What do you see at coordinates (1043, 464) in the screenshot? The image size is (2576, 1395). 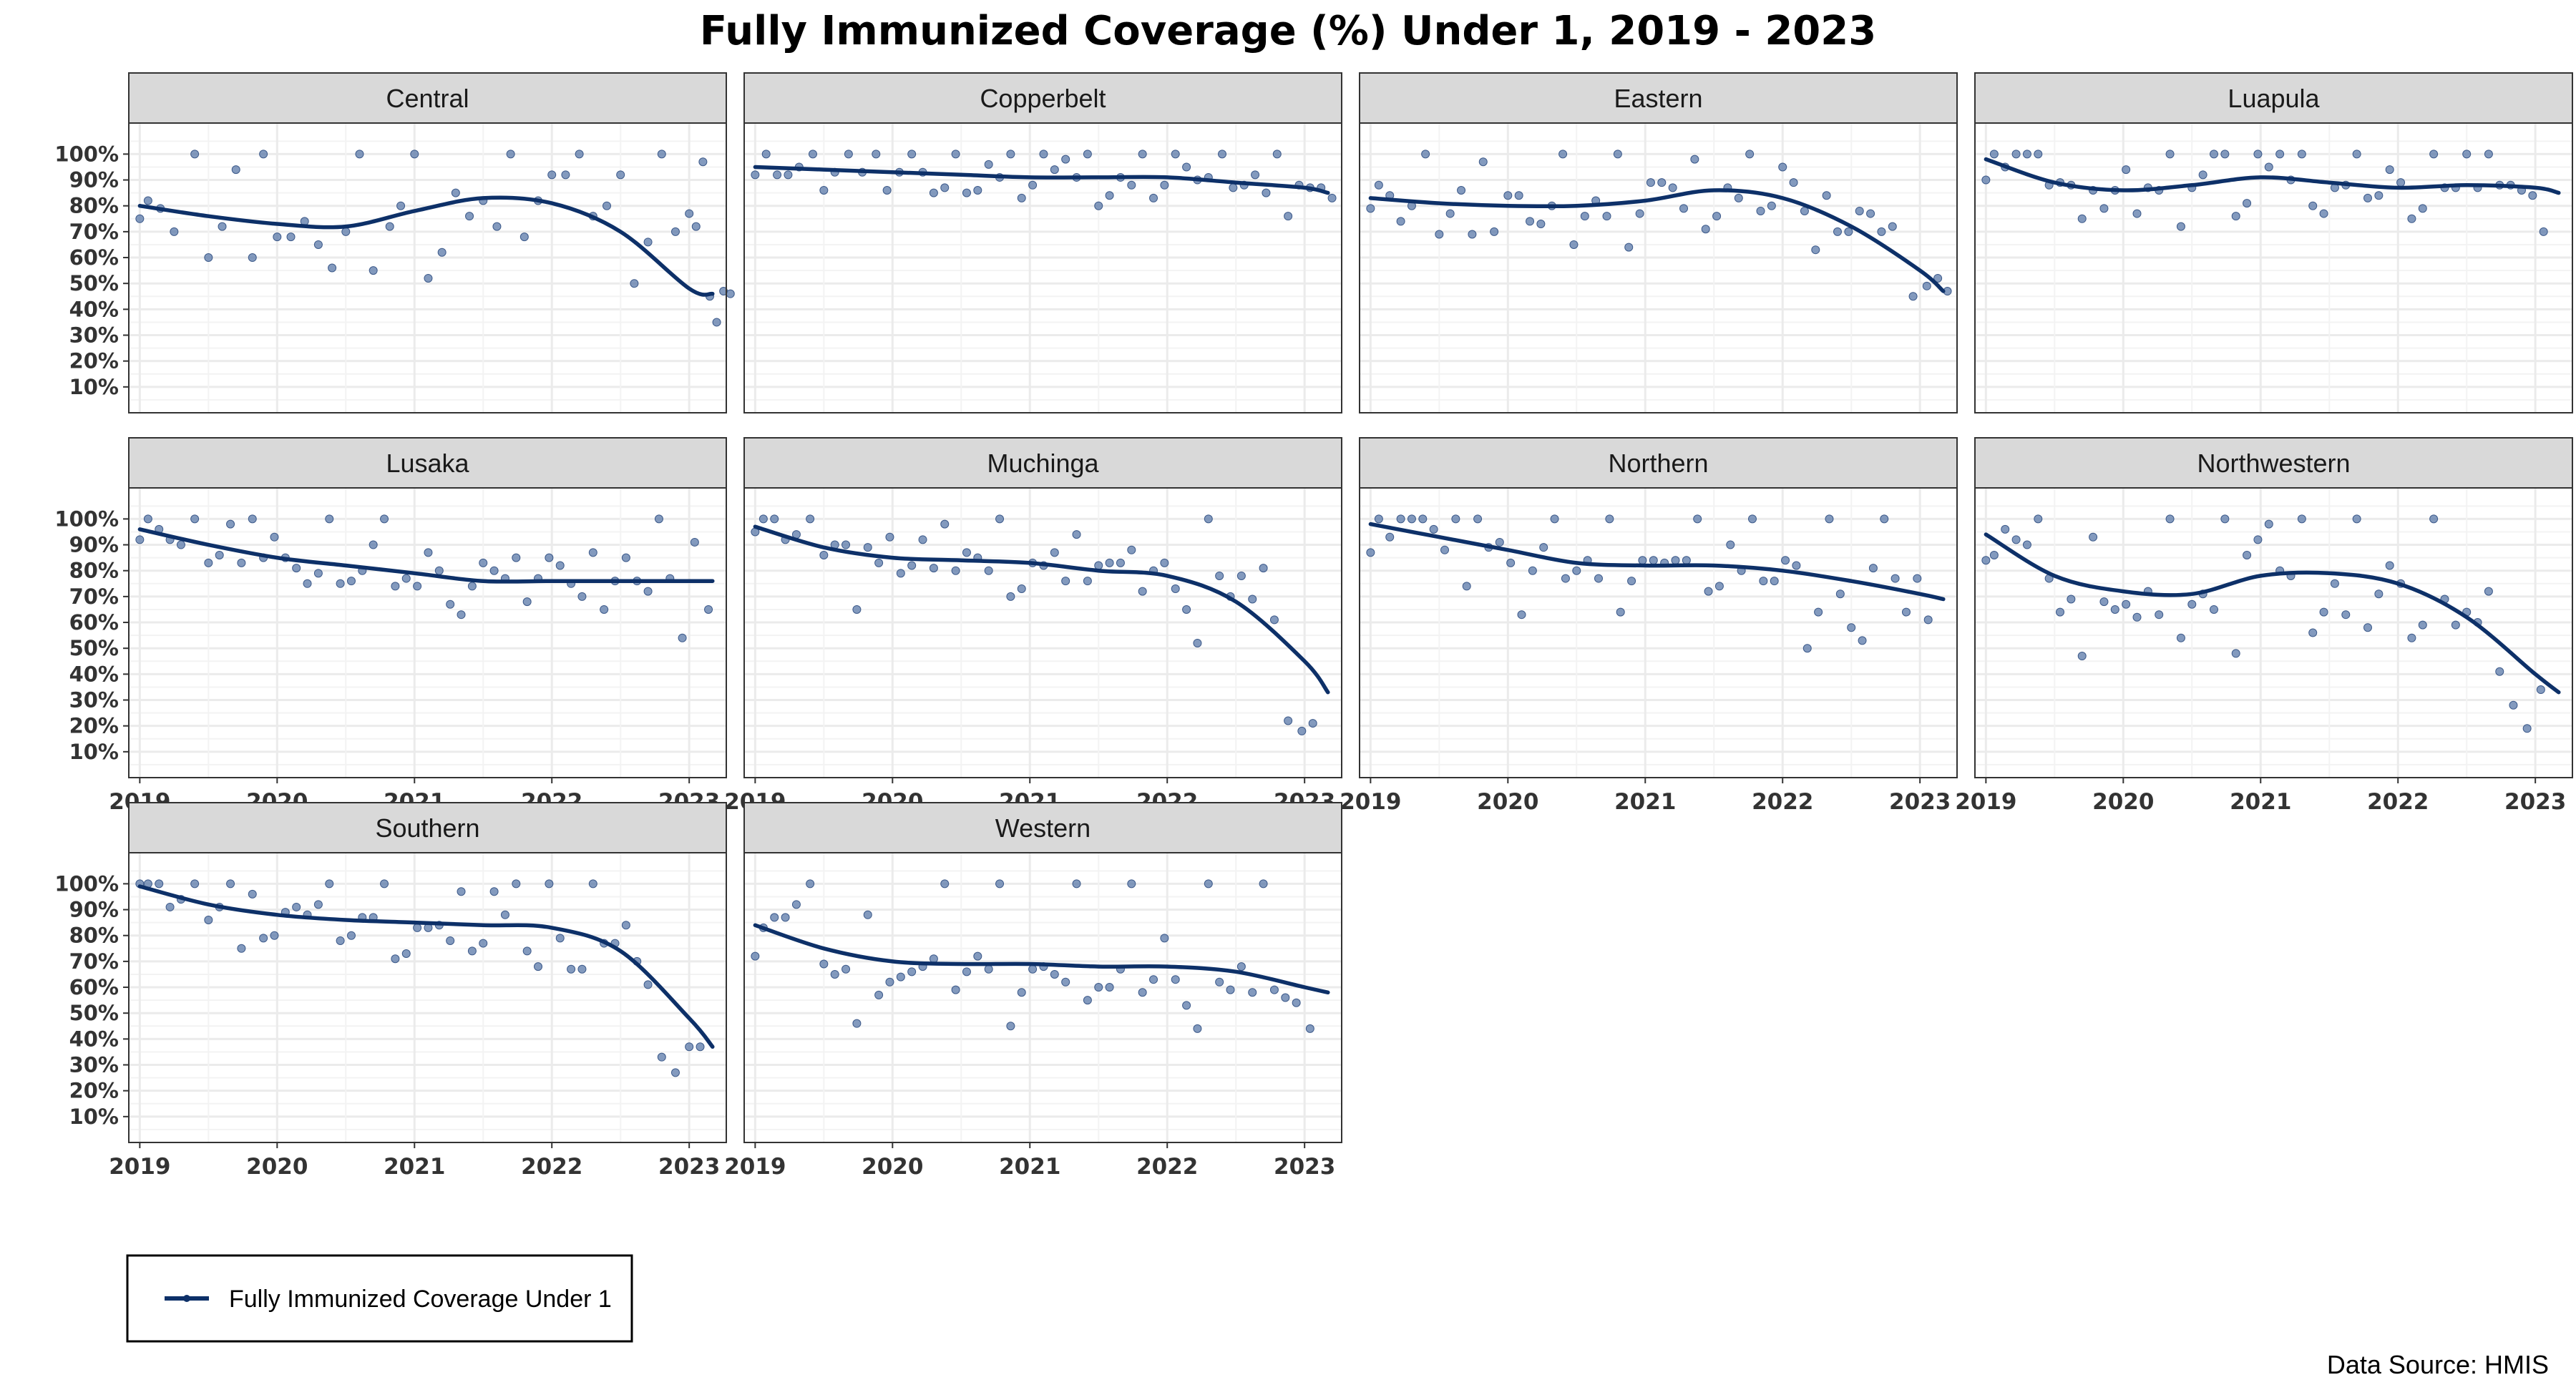 I see `panel-title-muchinga: Muchinga` at bounding box center [1043, 464].